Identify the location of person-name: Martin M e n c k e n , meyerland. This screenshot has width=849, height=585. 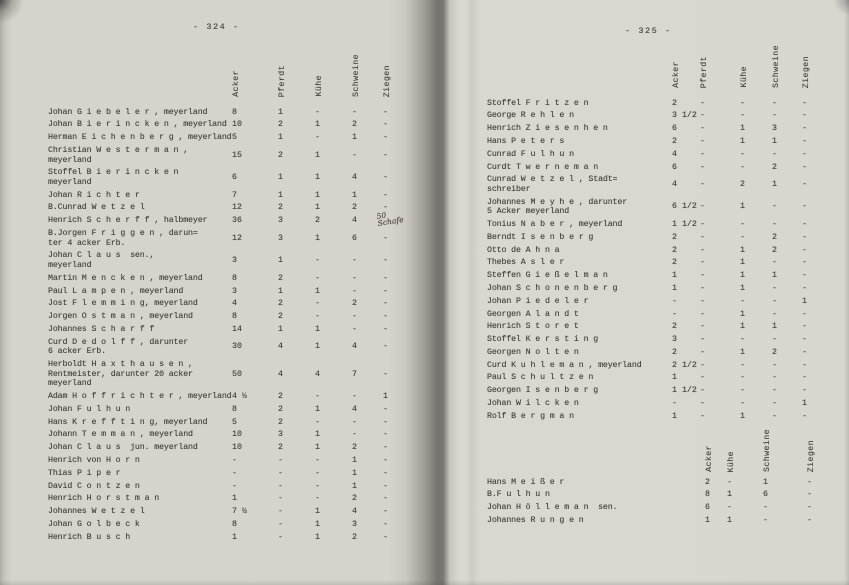
(125, 278).